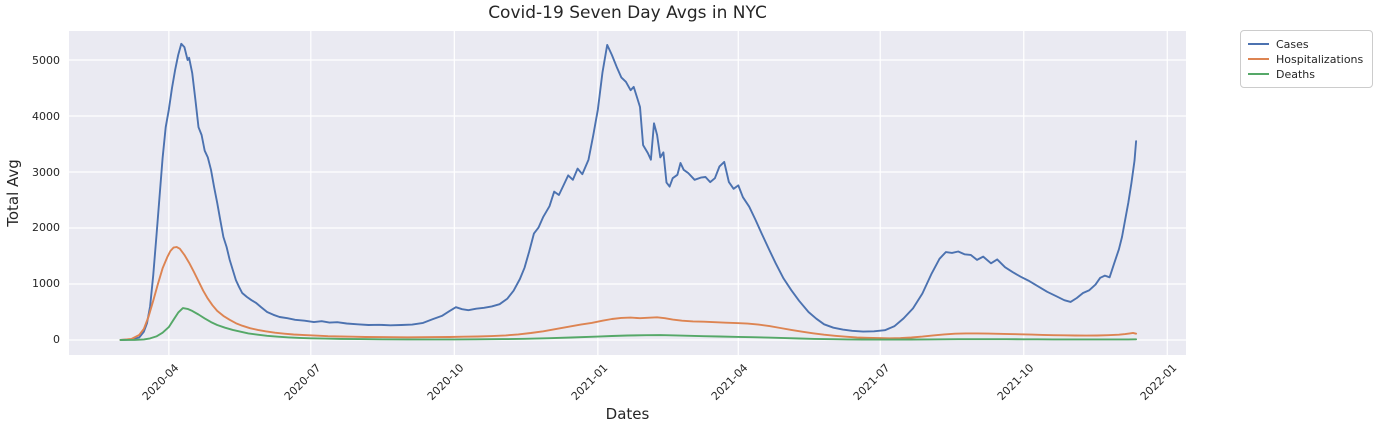 The width and height of the screenshot is (1373, 433). I want to click on y-axis-label: Total Avg, so click(13, 193).